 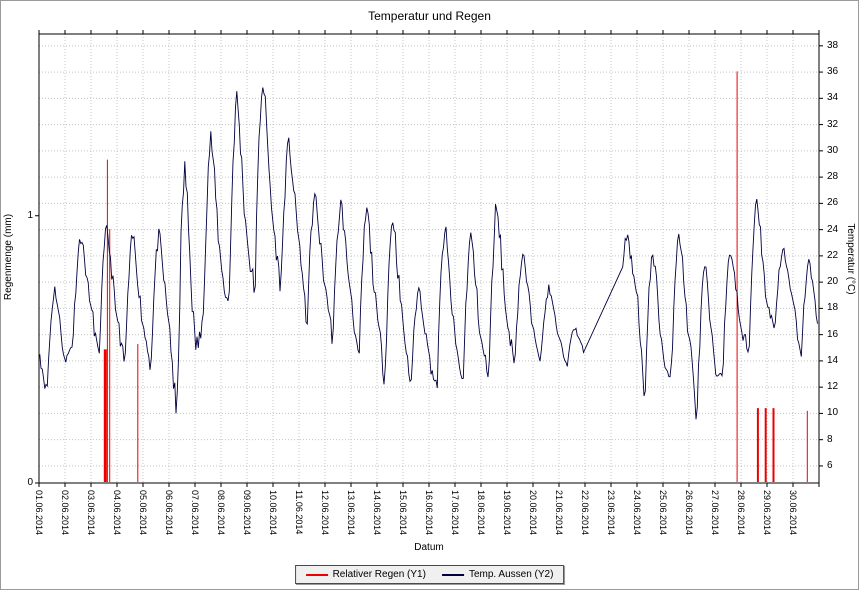 What do you see at coordinates (429, 16) in the screenshot?
I see `chart-title: Temperatur und Regen` at bounding box center [429, 16].